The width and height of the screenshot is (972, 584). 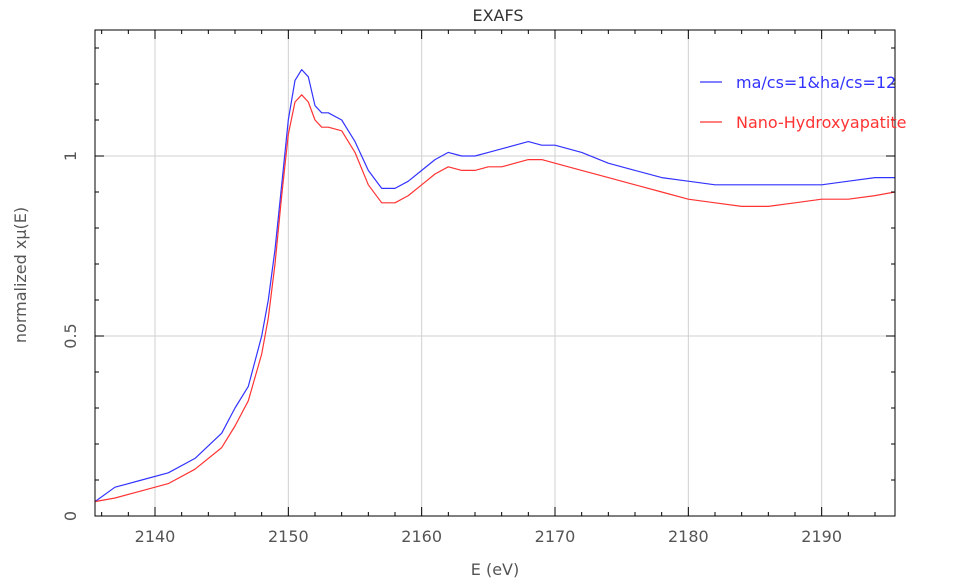 What do you see at coordinates (70, 516) in the screenshot?
I see `y-tick-label: 0` at bounding box center [70, 516].